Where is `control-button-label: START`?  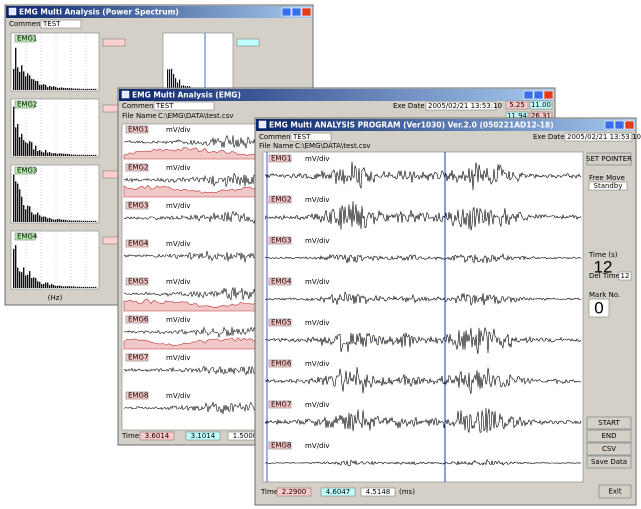 control-button-label: START is located at coordinates (609, 423).